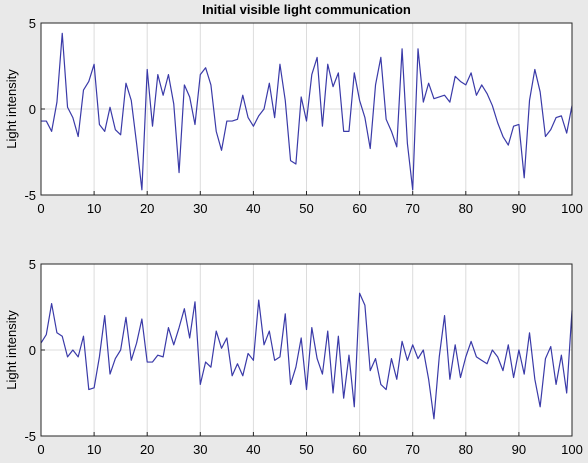  Describe the element at coordinates (253, 449) in the screenshot. I see `bottom-plot-x-tick-label: 40` at that location.